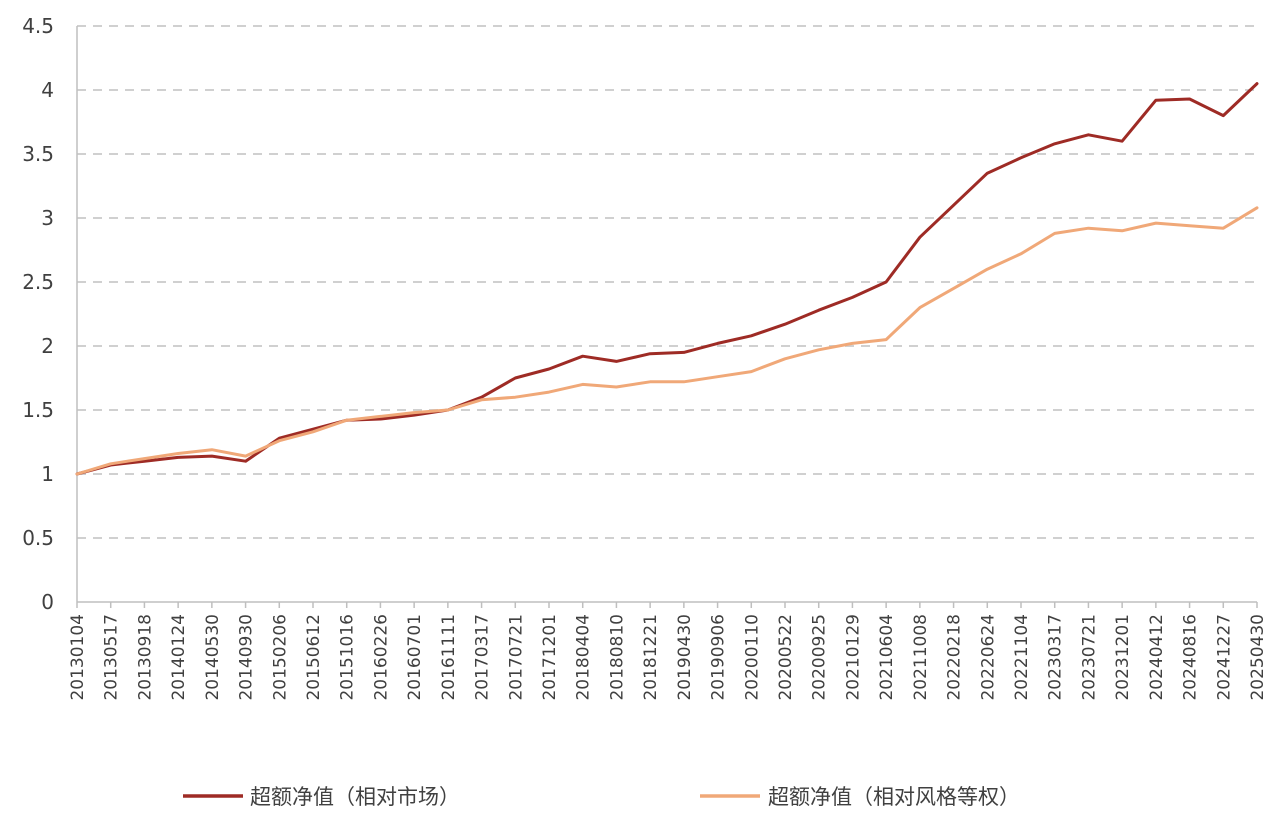 The image size is (1275, 822). Describe the element at coordinates (1224, 657) in the screenshot. I see `x-tick-label: 20241227` at that location.